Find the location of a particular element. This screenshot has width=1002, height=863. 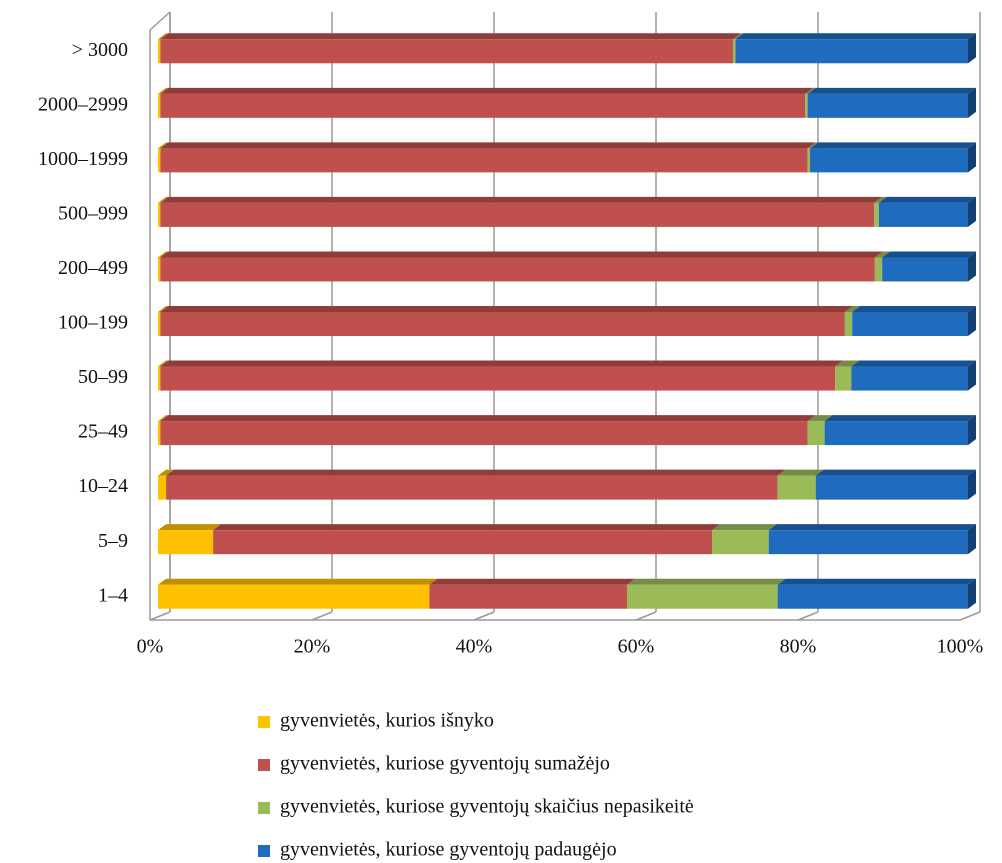

y-tick-label: 10–24 is located at coordinates (103, 486).